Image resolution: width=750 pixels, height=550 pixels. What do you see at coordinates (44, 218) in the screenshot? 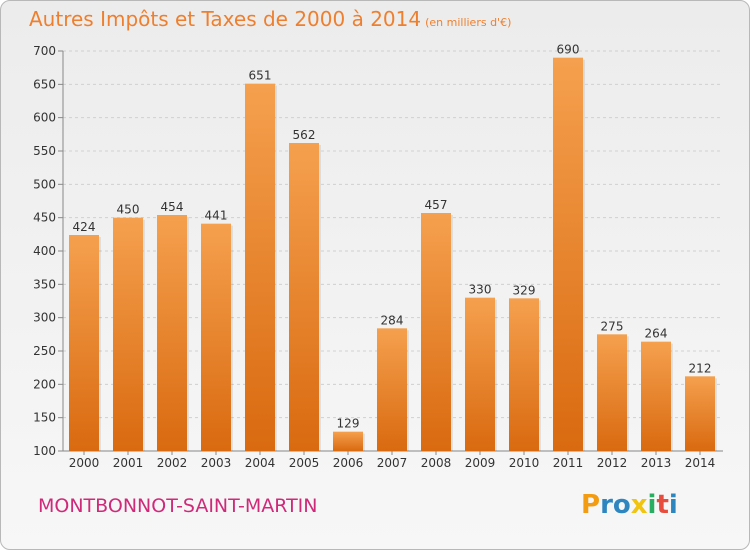
I see `y-tick-label: 450` at bounding box center [44, 218].